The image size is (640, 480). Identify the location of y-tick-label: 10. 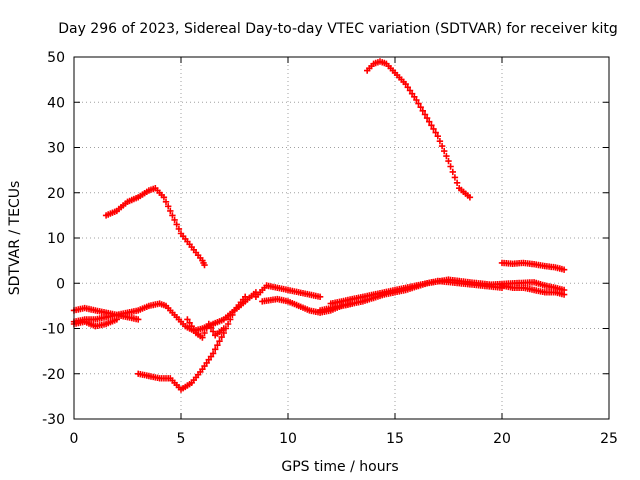
(56, 239).